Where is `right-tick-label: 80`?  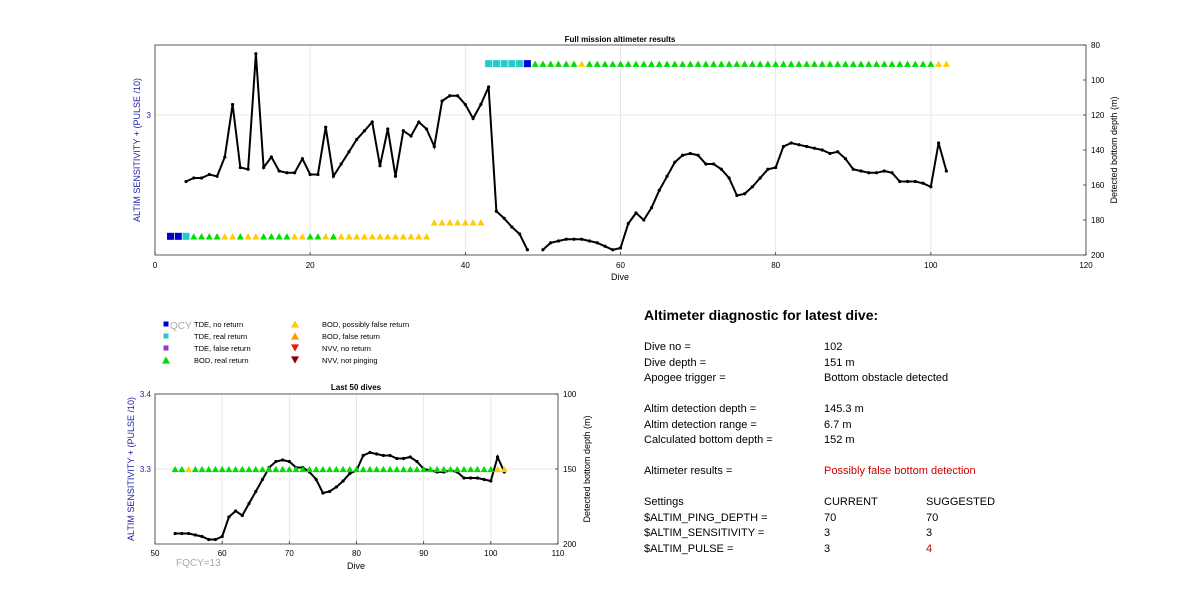 right-tick-label: 80 is located at coordinates (1095, 45).